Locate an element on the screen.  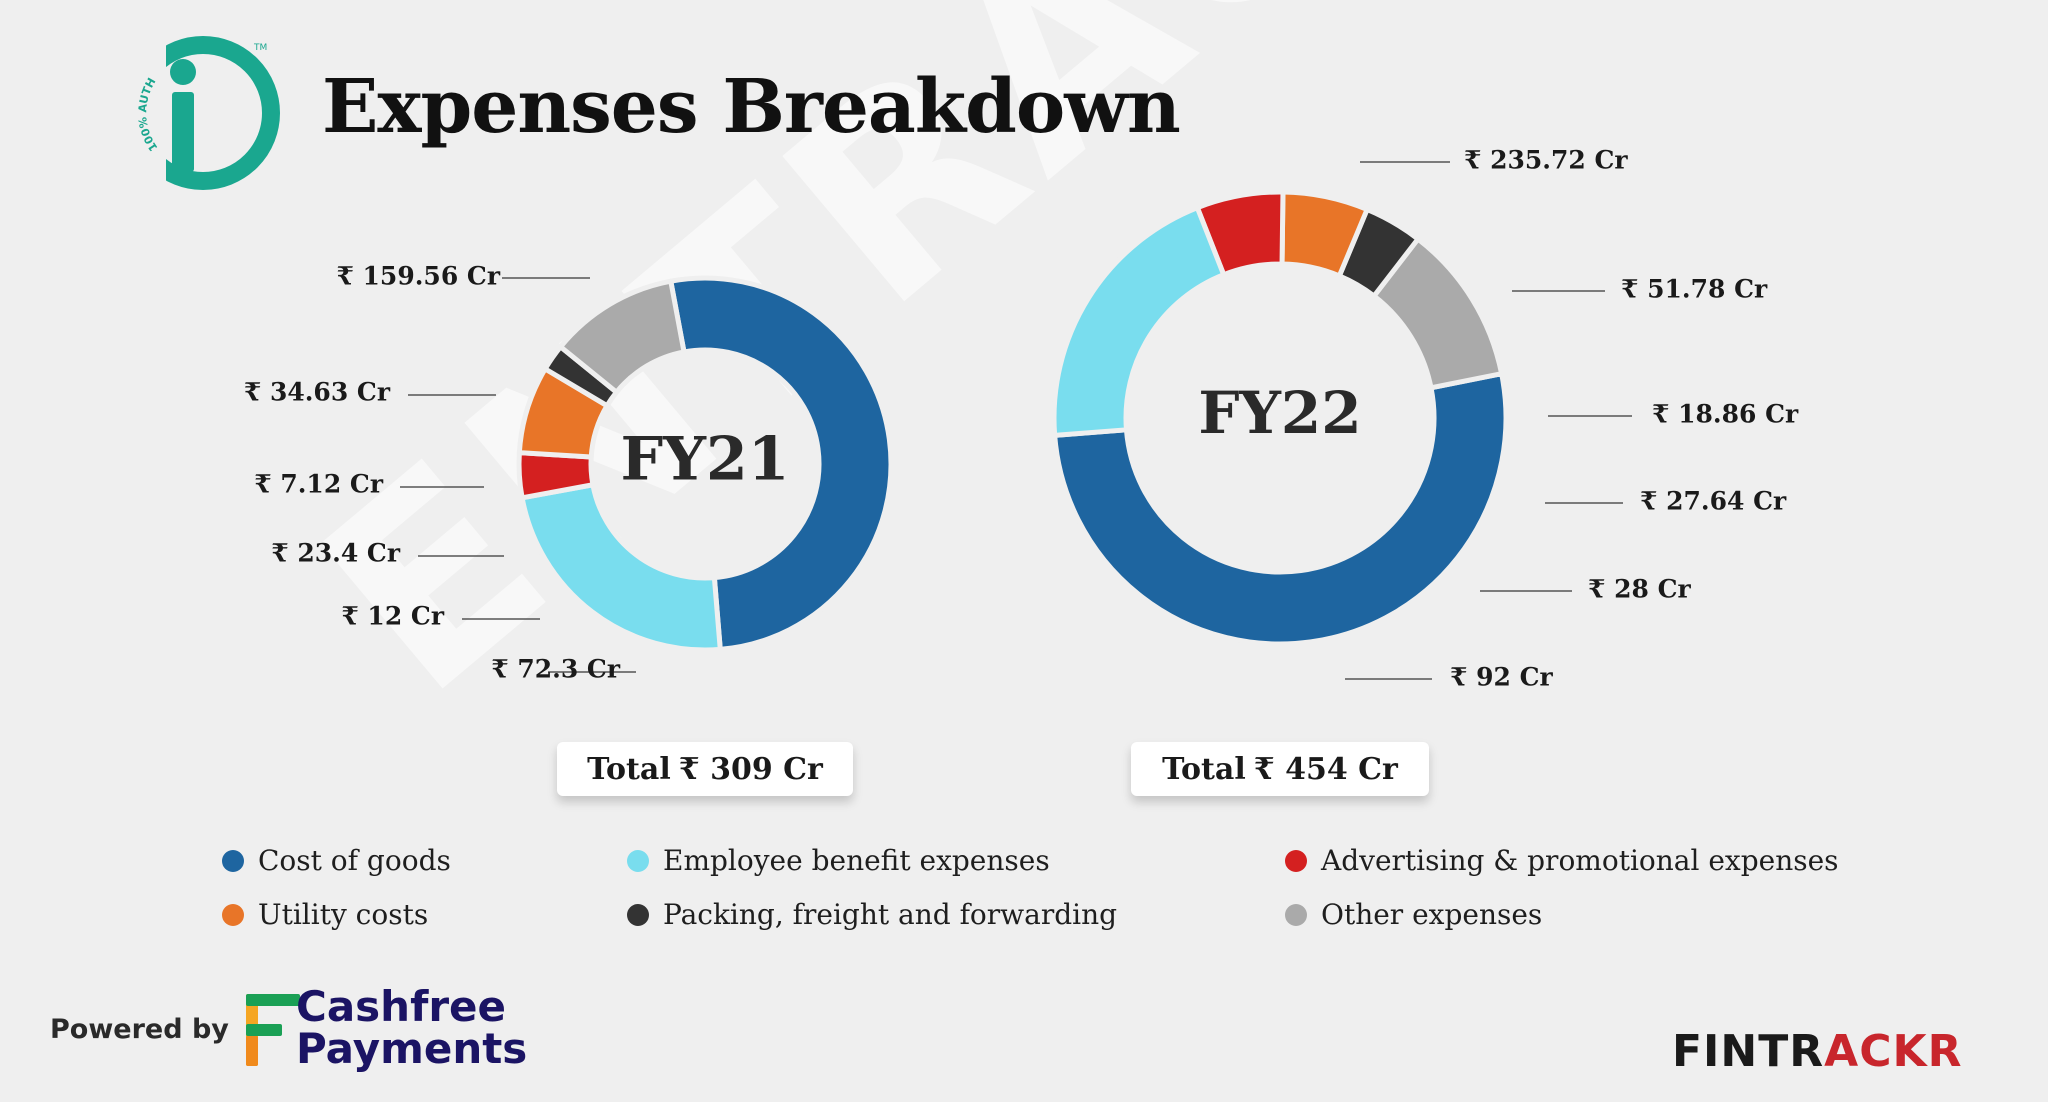
legend-item-cost-of-goods: Cost of goods is located at coordinates (336, 860).